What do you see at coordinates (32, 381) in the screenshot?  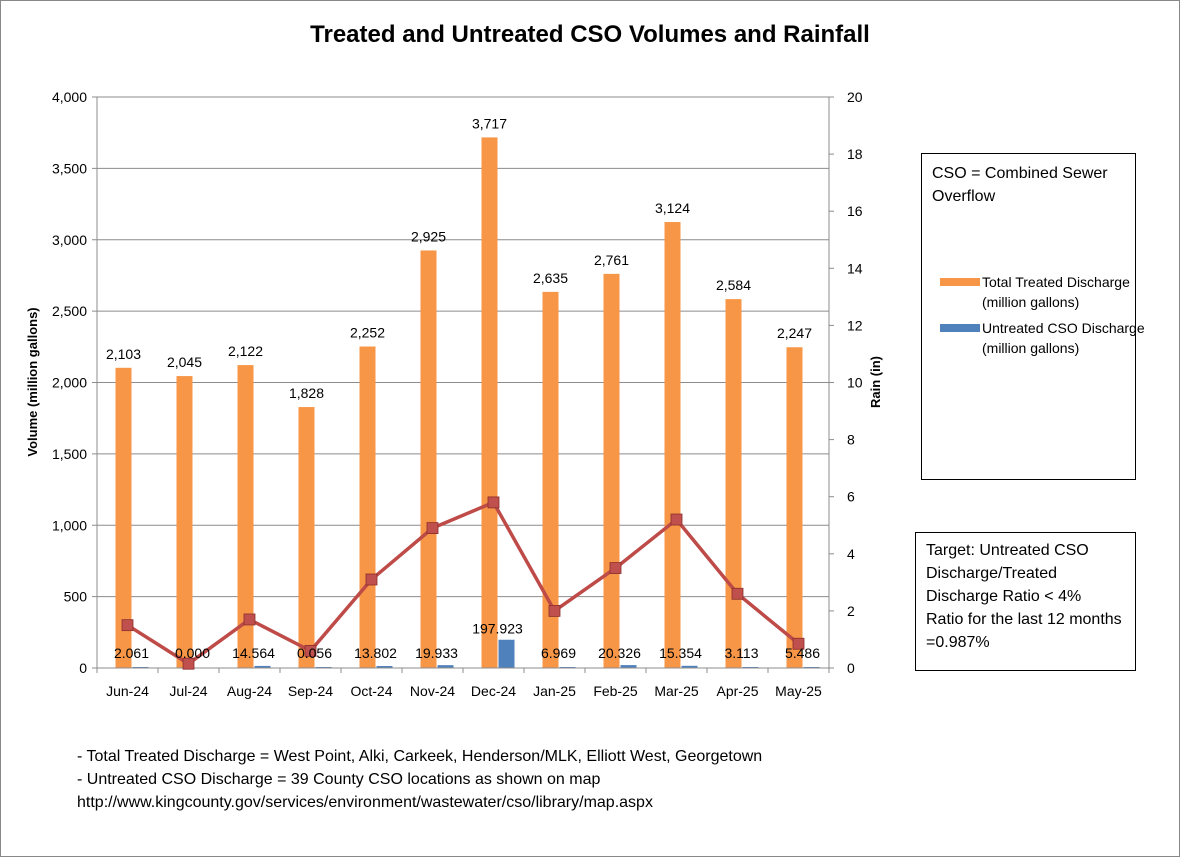 I see `y-axis-left-title: Volume (million gallons)` at bounding box center [32, 381].